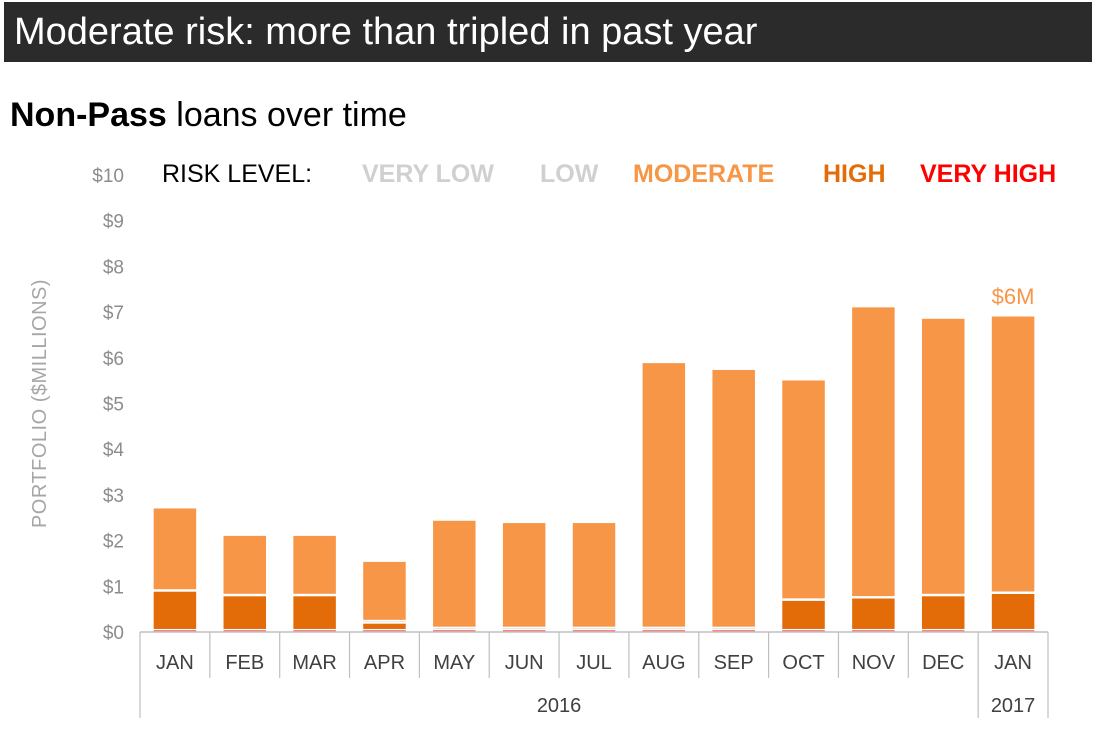 Image resolution: width=1096 pixels, height=739 pixels. I want to click on legend-item-low: LOW, so click(569, 174).